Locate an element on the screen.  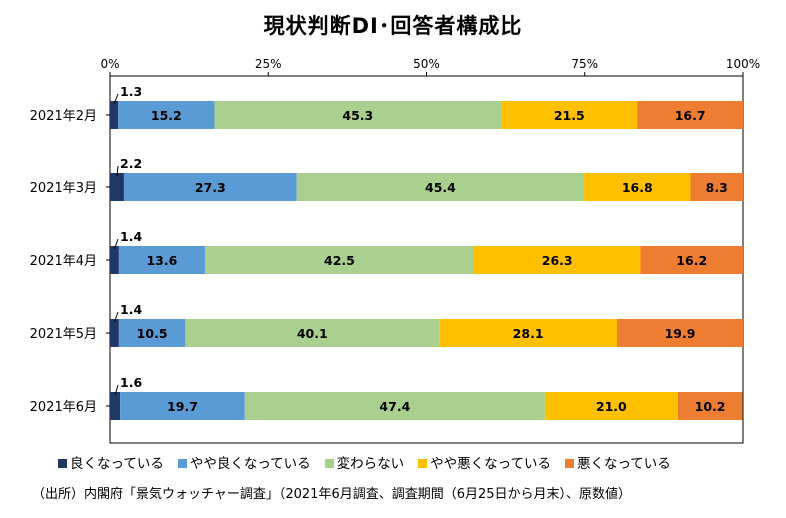
legend-label: やや良くなっている is located at coordinates (250, 464).